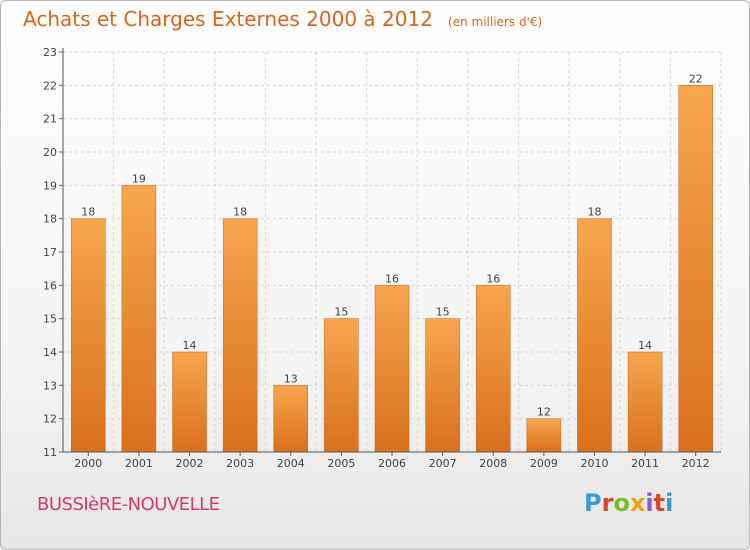 The width and height of the screenshot is (750, 550). I want to click on y-tick-label: 20, so click(50, 152).